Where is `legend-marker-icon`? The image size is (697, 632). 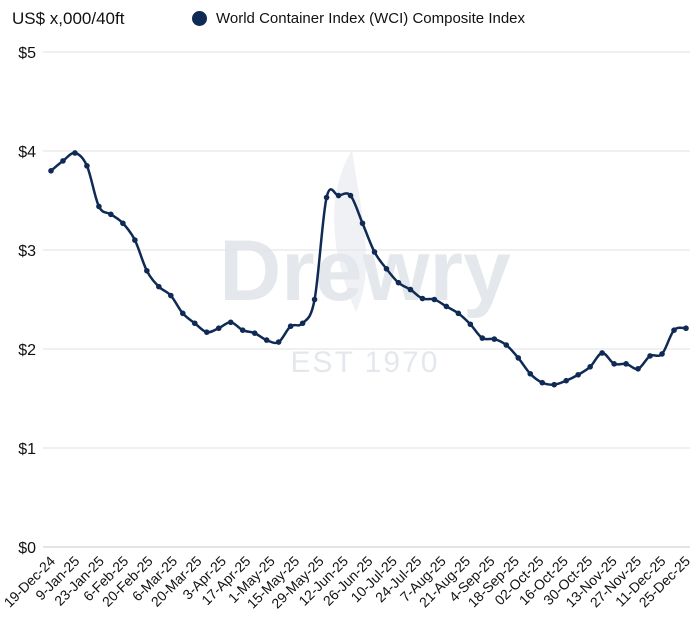 legend-marker-icon is located at coordinates (199, 18).